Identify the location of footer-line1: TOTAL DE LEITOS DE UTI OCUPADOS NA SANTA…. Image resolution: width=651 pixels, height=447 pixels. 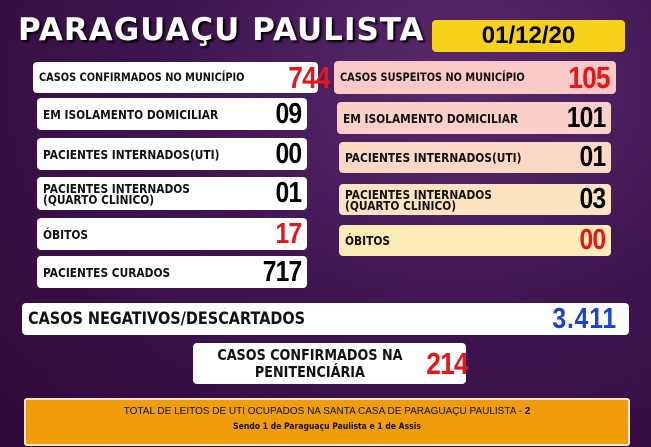
(327, 411).